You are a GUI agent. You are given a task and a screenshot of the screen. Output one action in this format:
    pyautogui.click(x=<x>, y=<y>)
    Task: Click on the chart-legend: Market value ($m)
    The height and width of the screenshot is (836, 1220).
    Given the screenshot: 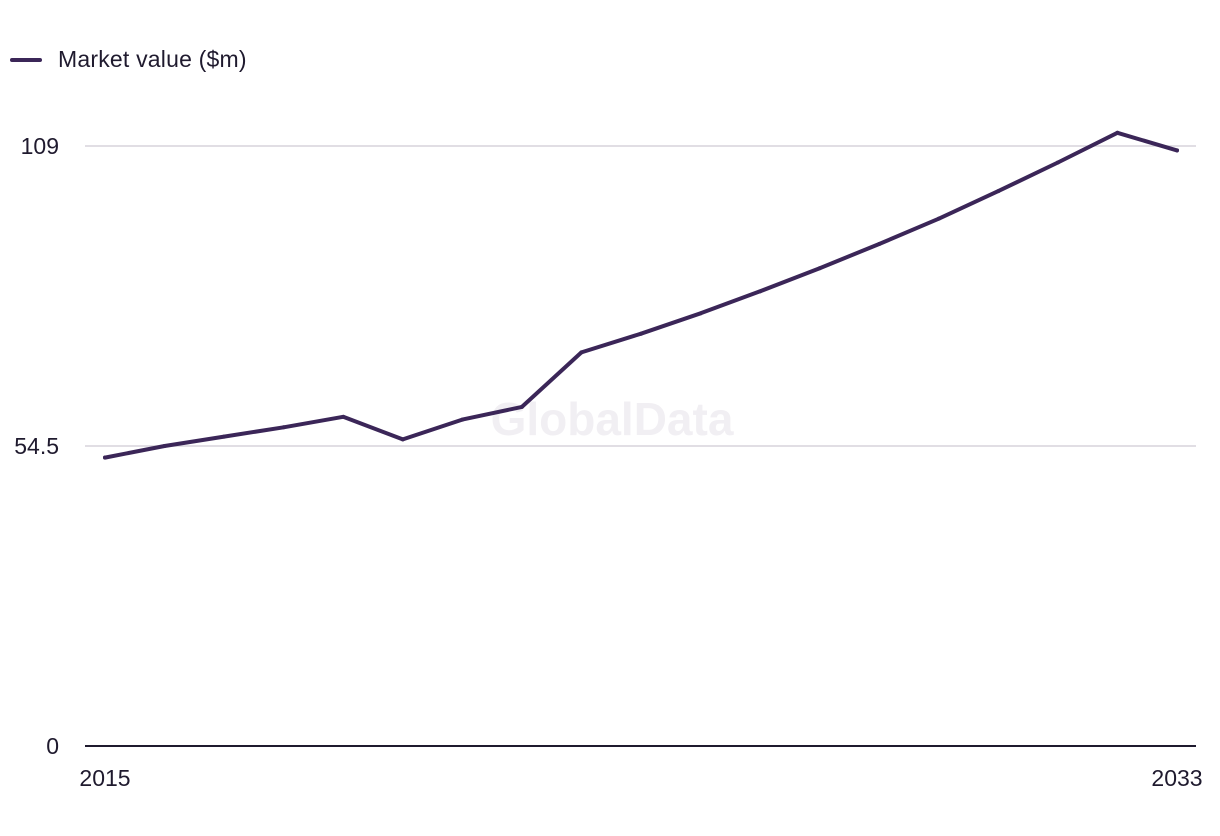 What is the action you would take?
    pyautogui.click(x=128, y=59)
    